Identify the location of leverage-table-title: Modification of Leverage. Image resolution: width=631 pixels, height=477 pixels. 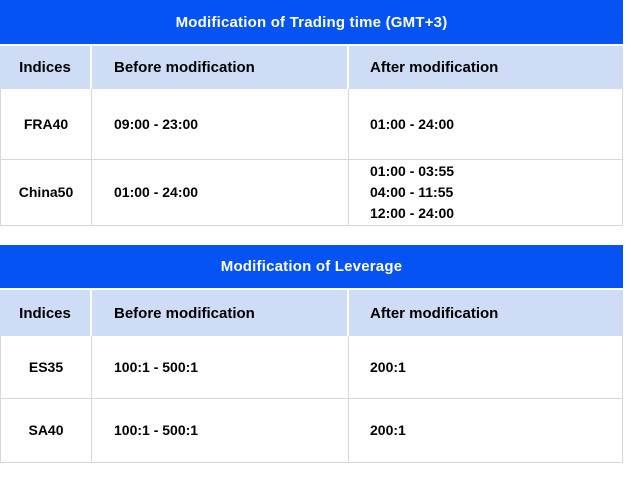
(311, 267).